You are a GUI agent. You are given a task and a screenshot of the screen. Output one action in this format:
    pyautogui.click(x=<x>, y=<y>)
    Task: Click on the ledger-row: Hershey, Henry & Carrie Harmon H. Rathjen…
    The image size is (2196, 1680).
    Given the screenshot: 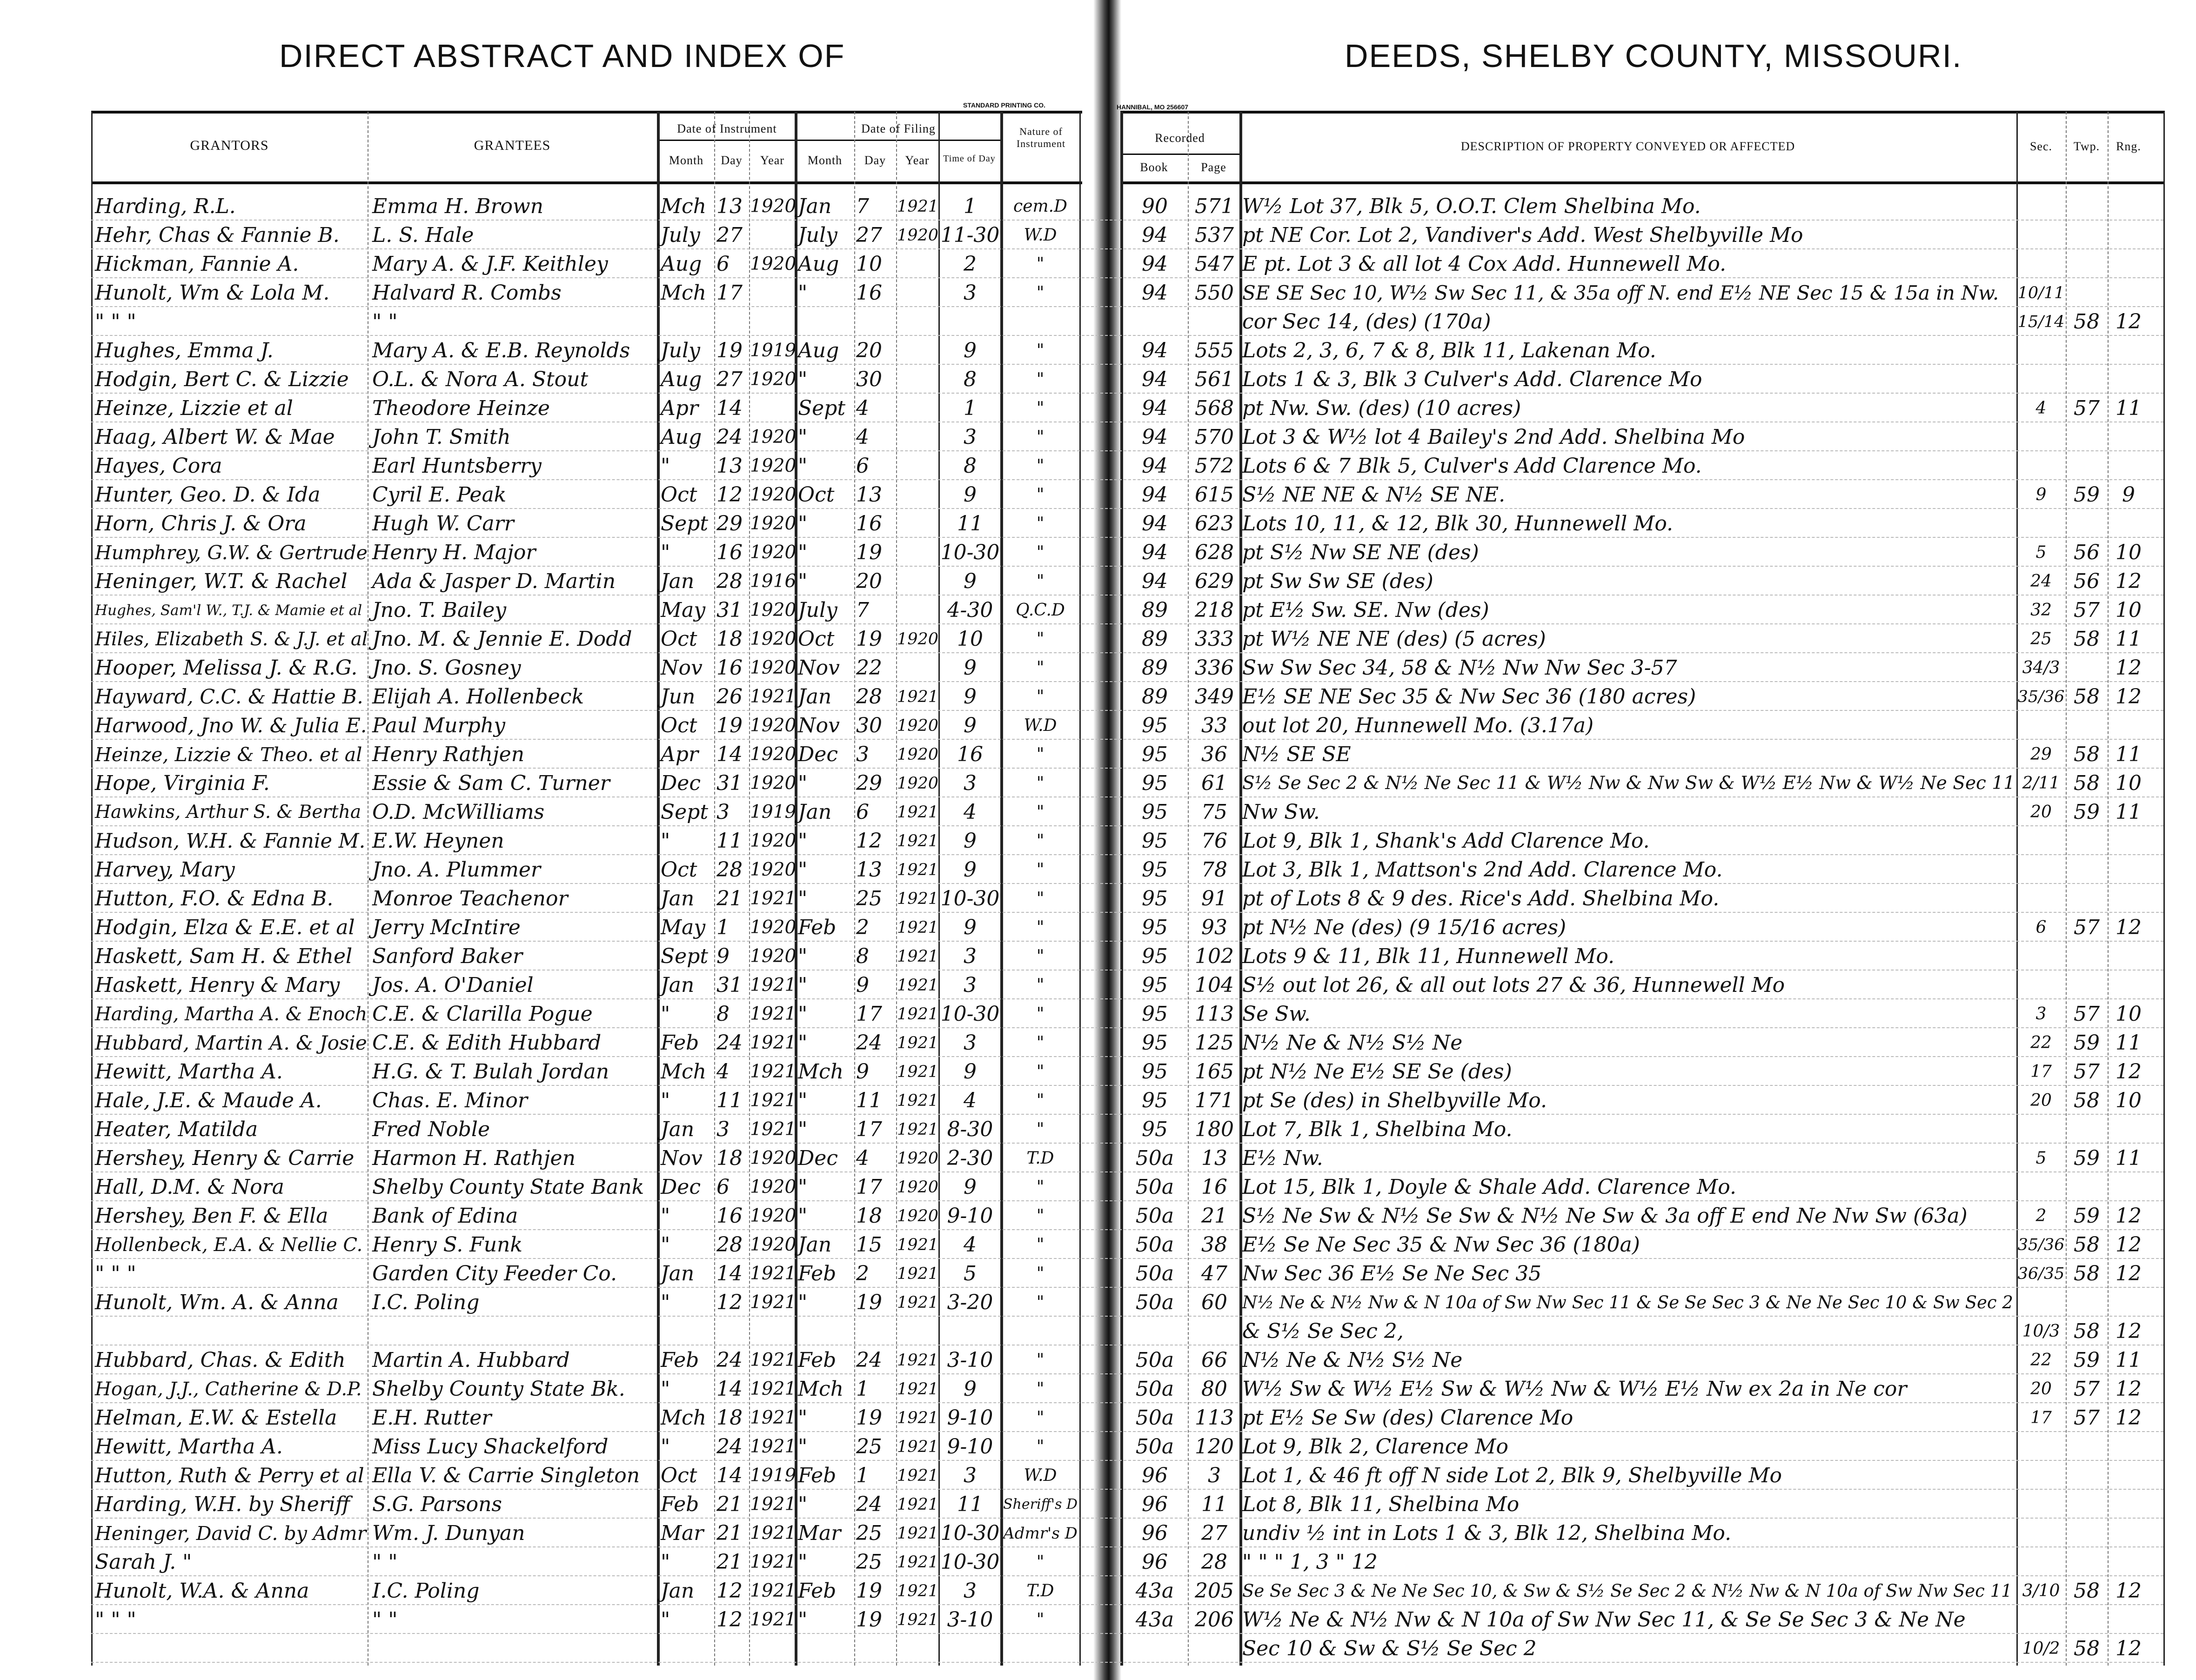 What is the action you would take?
    pyautogui.click(x=1127, y=1157)
    